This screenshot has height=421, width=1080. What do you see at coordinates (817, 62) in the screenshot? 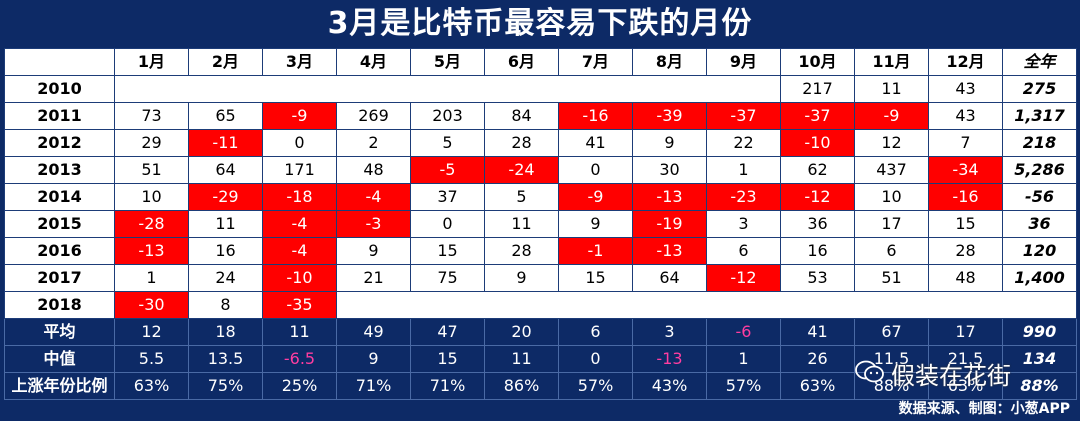
I see `column-header: 10月` at bounding box center [817, 62].